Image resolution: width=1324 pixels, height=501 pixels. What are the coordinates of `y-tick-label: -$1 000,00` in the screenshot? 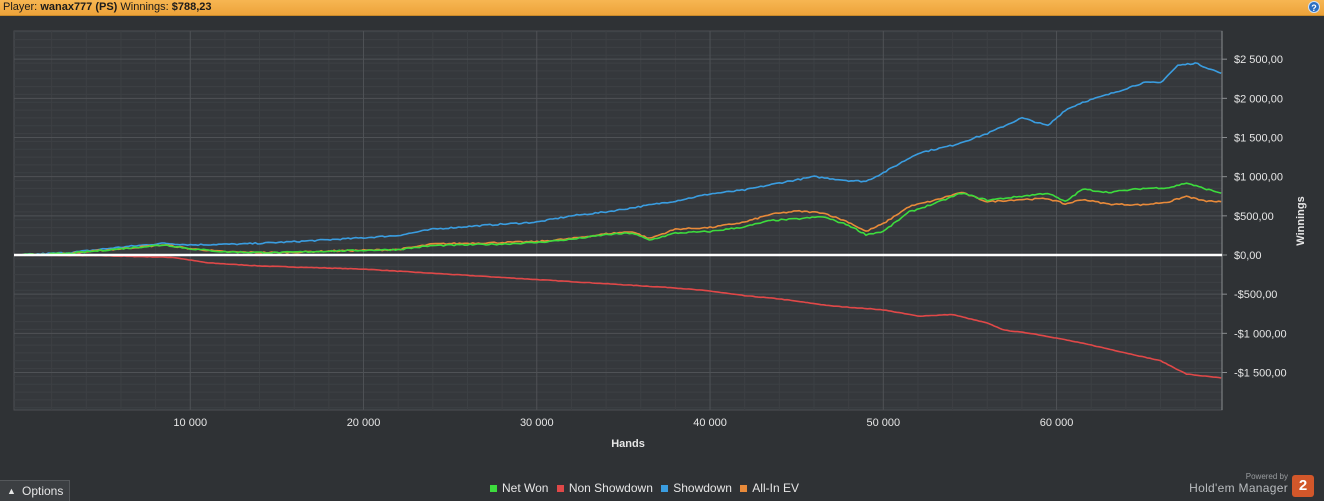 It's located at (1260, 334).